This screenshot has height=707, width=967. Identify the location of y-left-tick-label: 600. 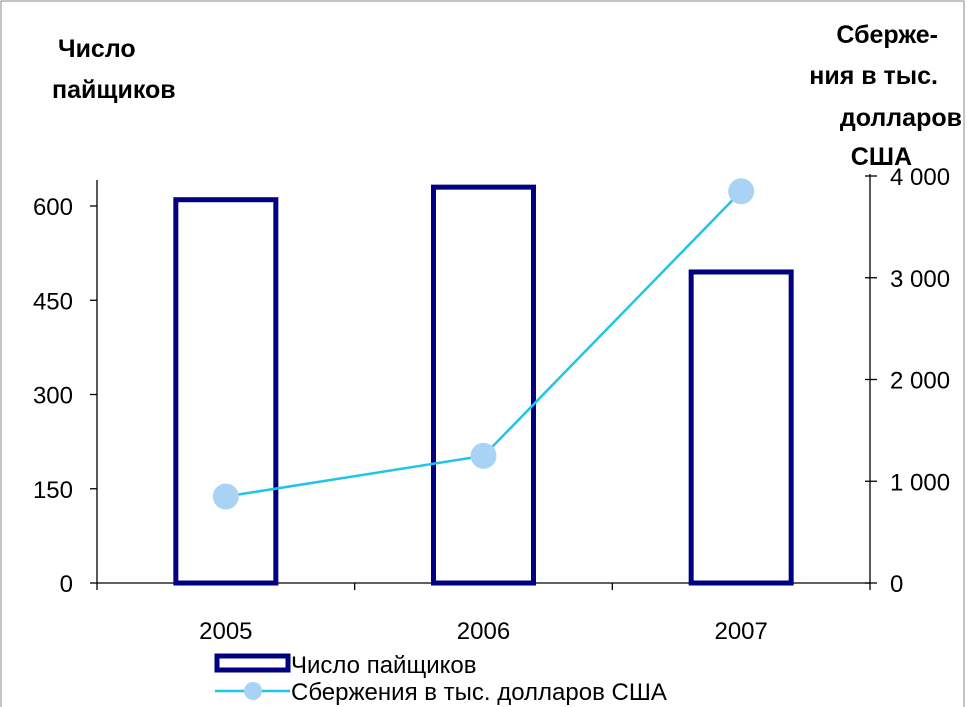
(53, 207).